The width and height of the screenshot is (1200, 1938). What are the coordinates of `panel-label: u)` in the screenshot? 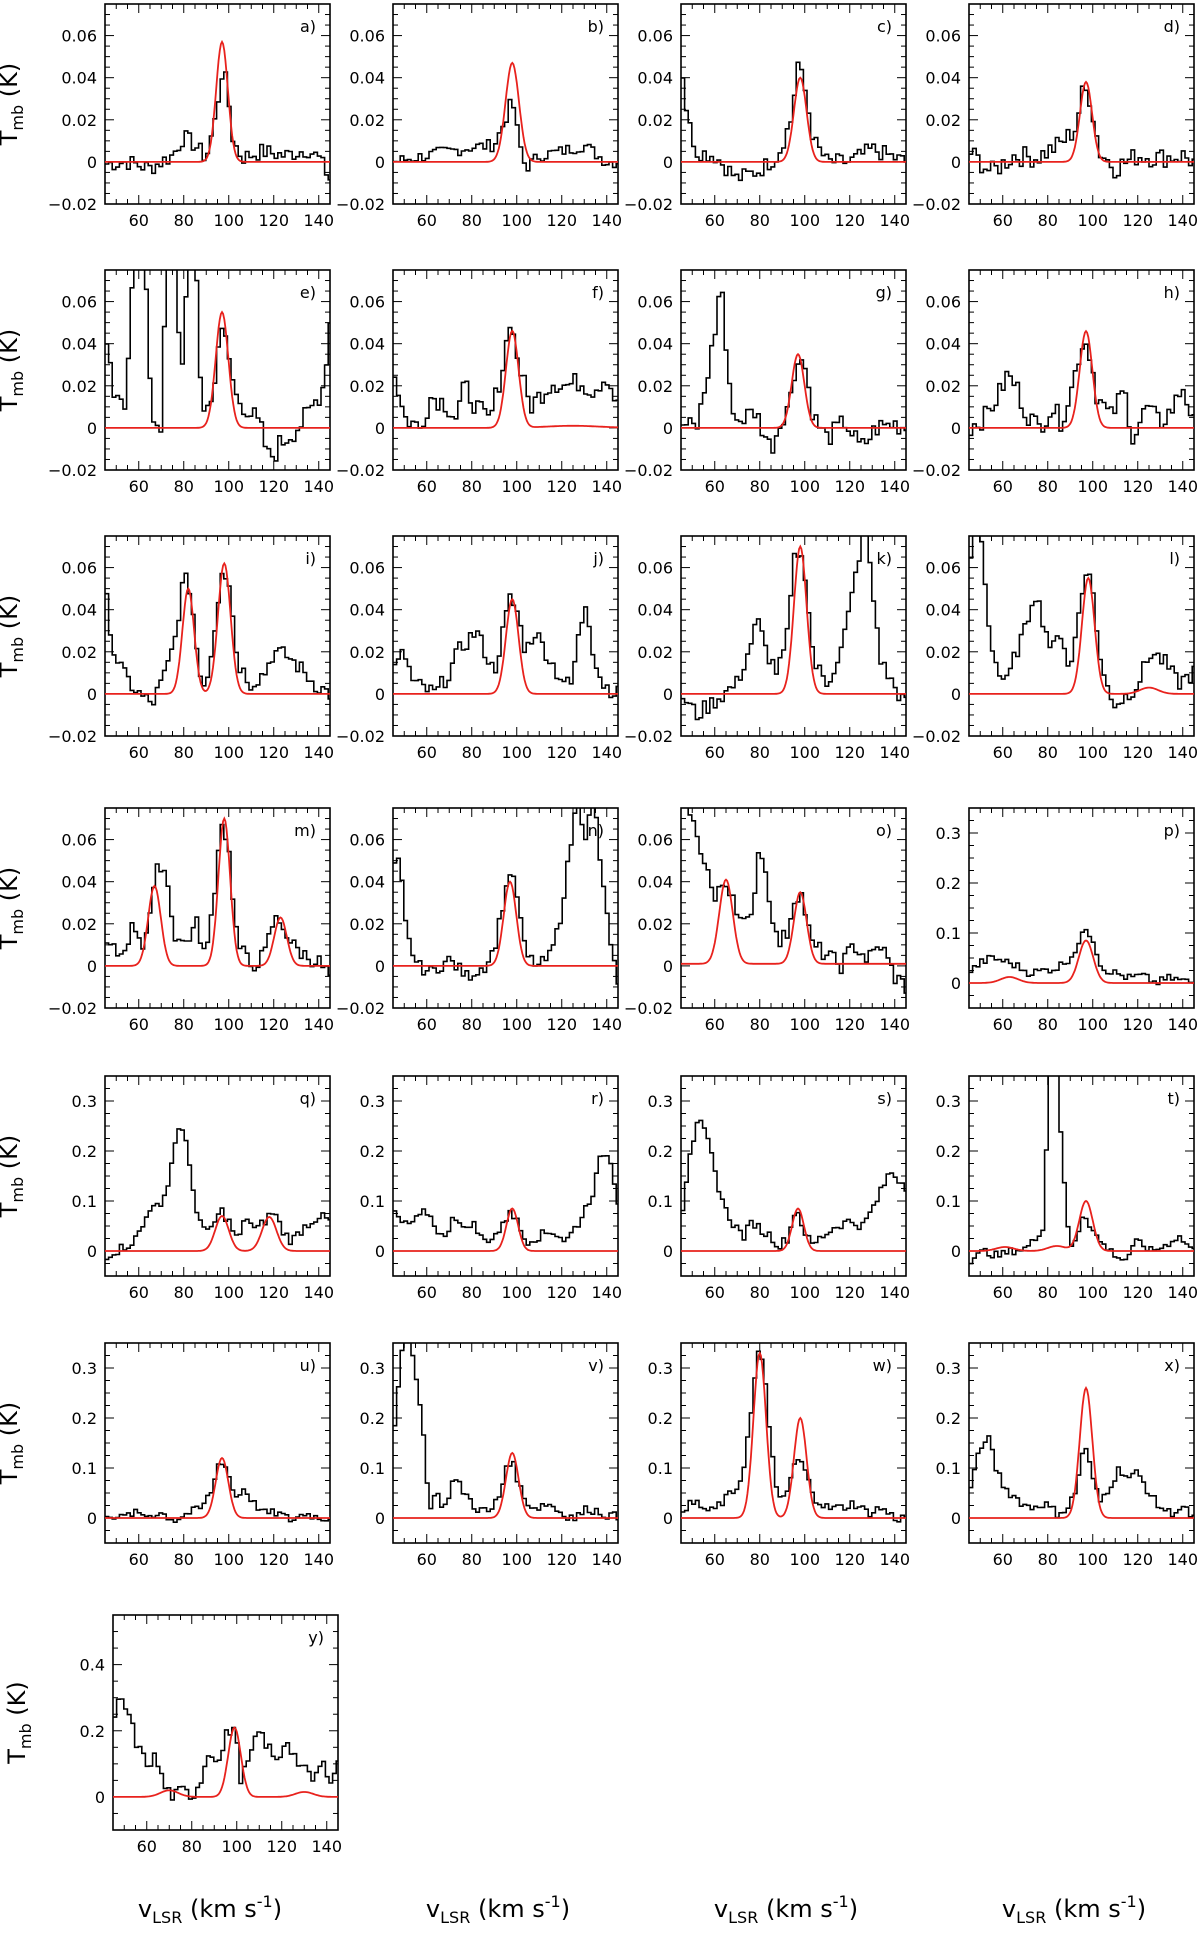 It's located at (308, 1365).